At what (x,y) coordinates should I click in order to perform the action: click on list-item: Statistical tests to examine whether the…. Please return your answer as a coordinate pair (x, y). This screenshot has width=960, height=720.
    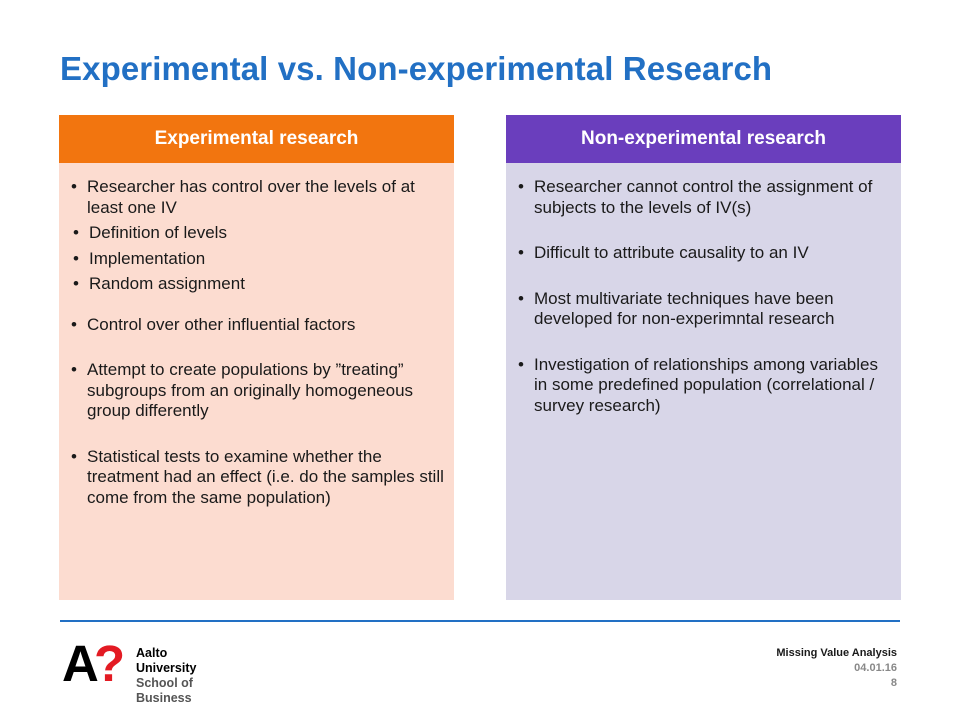
    Looking at the image, I should click on (257, 478).